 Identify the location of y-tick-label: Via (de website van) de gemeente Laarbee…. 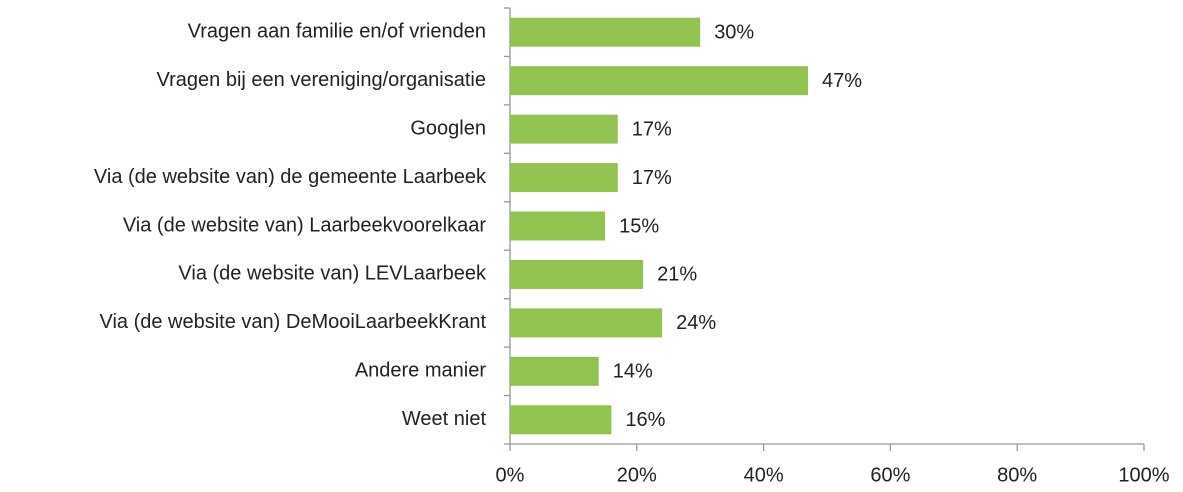
(290, 177).